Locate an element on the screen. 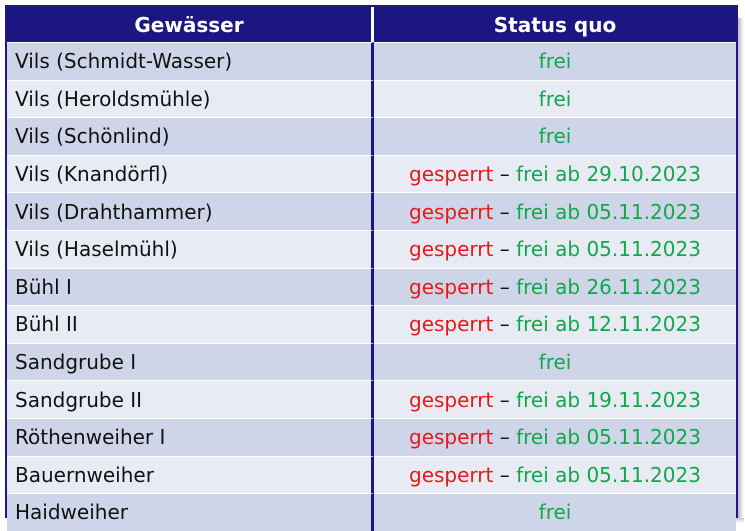  water-name-cell: Bühl I is located at coordinates (190, 286).